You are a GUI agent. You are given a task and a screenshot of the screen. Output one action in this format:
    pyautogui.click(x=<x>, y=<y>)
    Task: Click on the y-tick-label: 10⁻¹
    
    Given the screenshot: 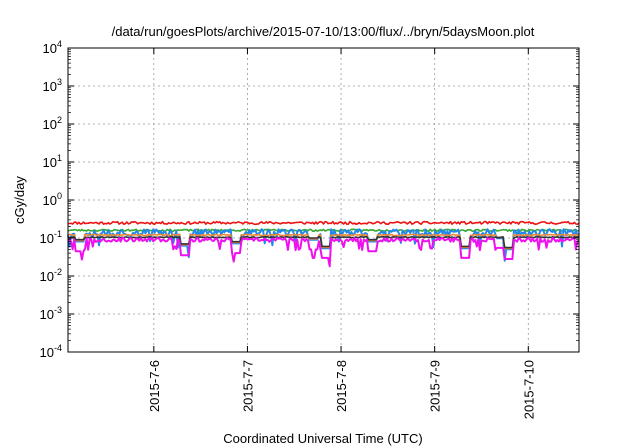 What is the action you would take?
    pyautogui.click(x=51, y=237)
    